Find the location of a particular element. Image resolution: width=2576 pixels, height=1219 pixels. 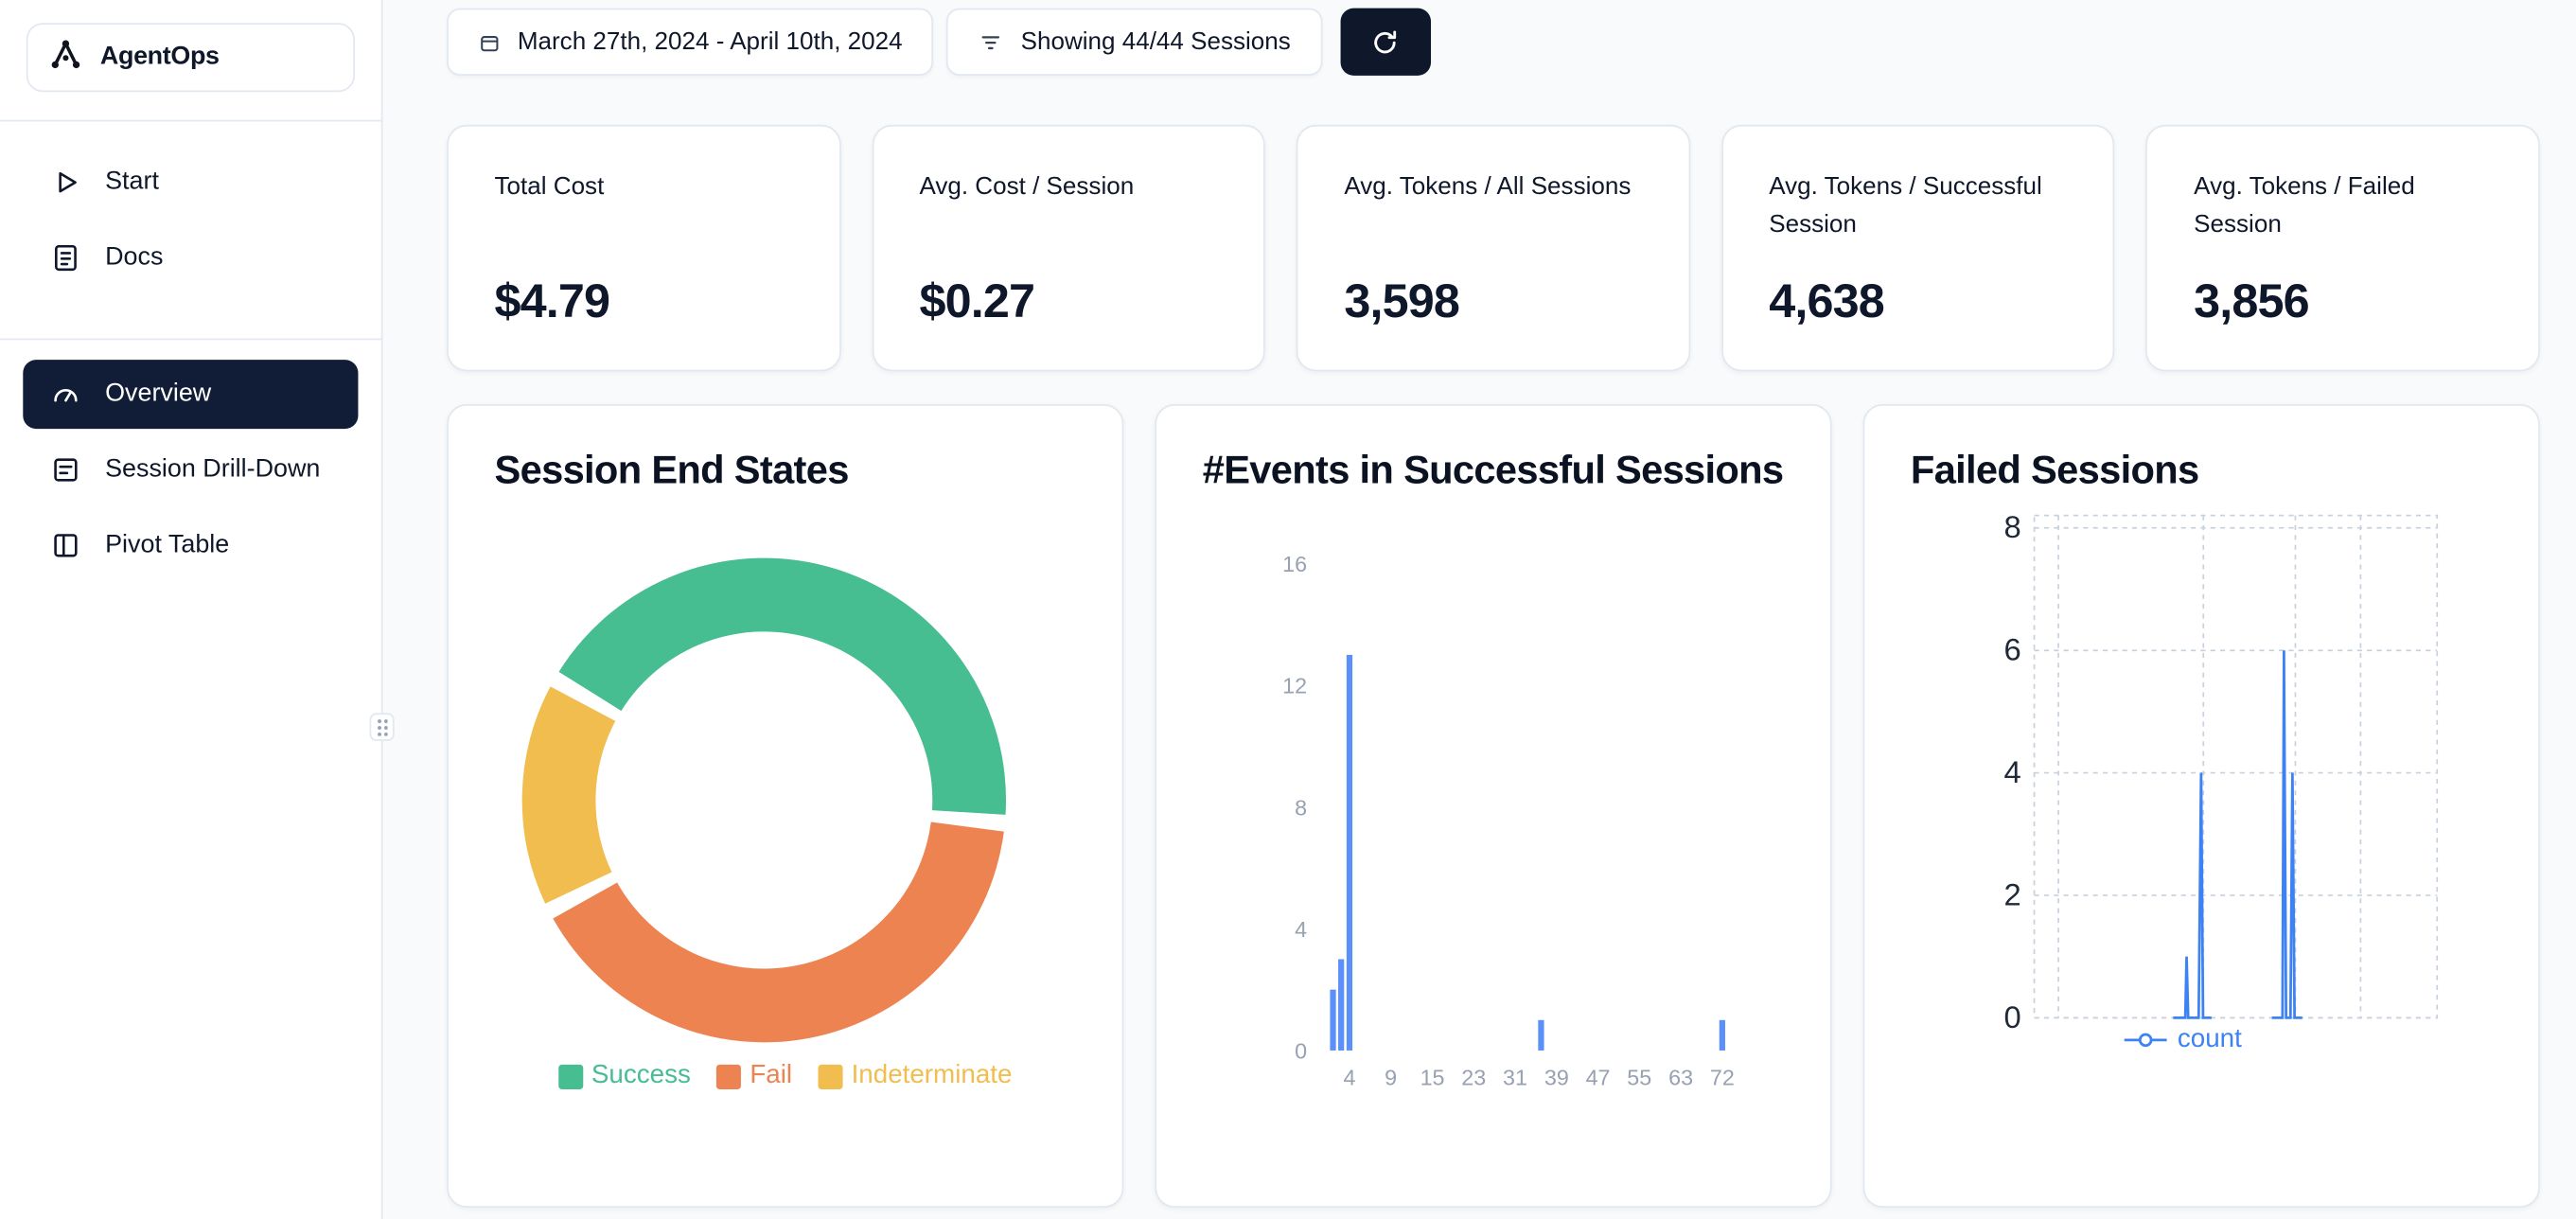

sessions-filter-button: Showing 44/44 Sessions is located at coordinates (1134, 42).